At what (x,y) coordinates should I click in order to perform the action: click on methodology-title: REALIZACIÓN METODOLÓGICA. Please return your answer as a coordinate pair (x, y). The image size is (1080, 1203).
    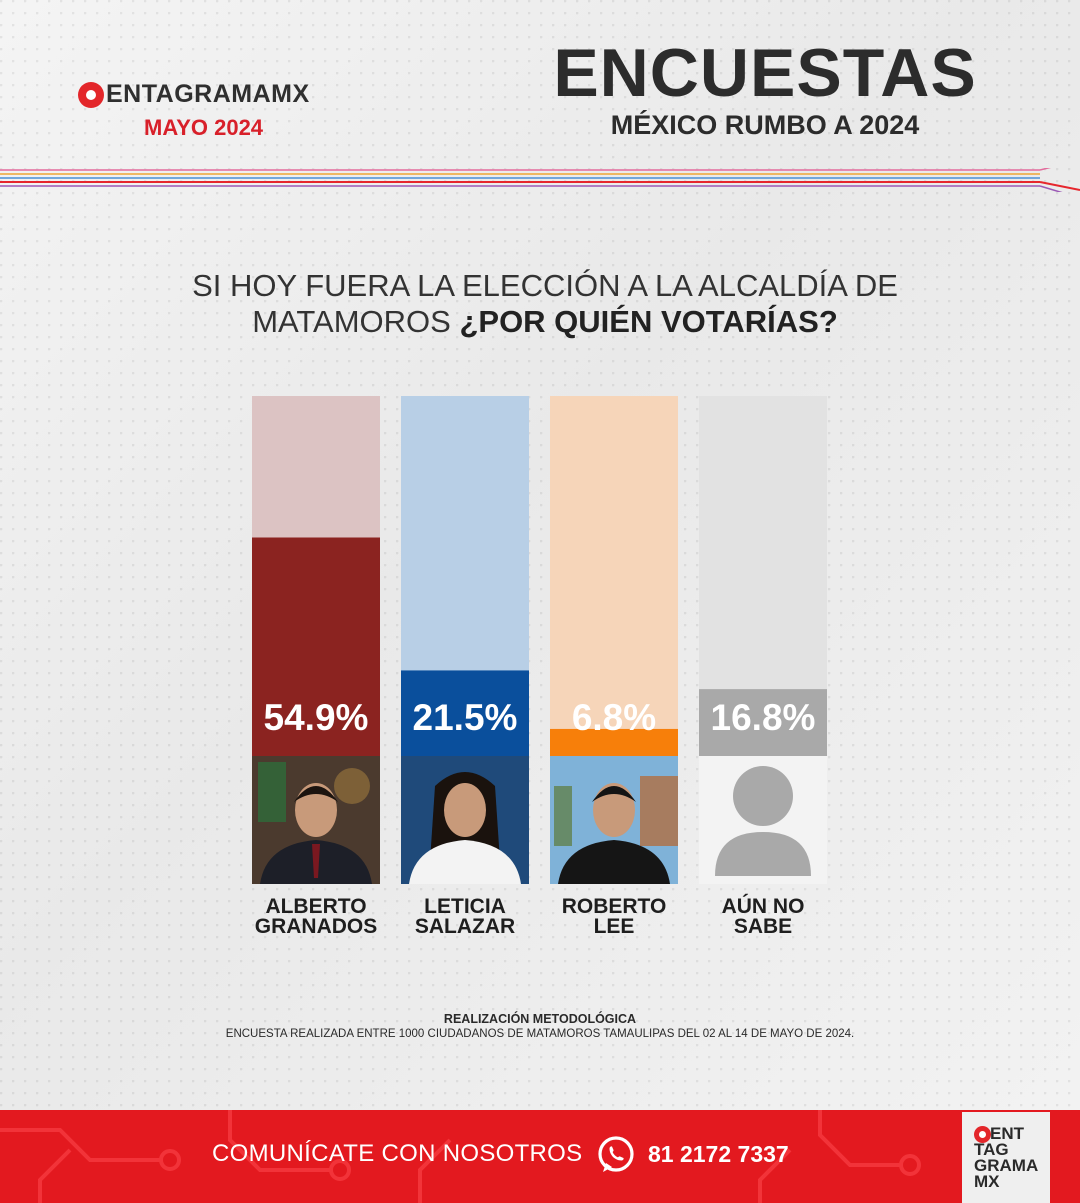
    Looking at the image, I should click on (540, 1019).